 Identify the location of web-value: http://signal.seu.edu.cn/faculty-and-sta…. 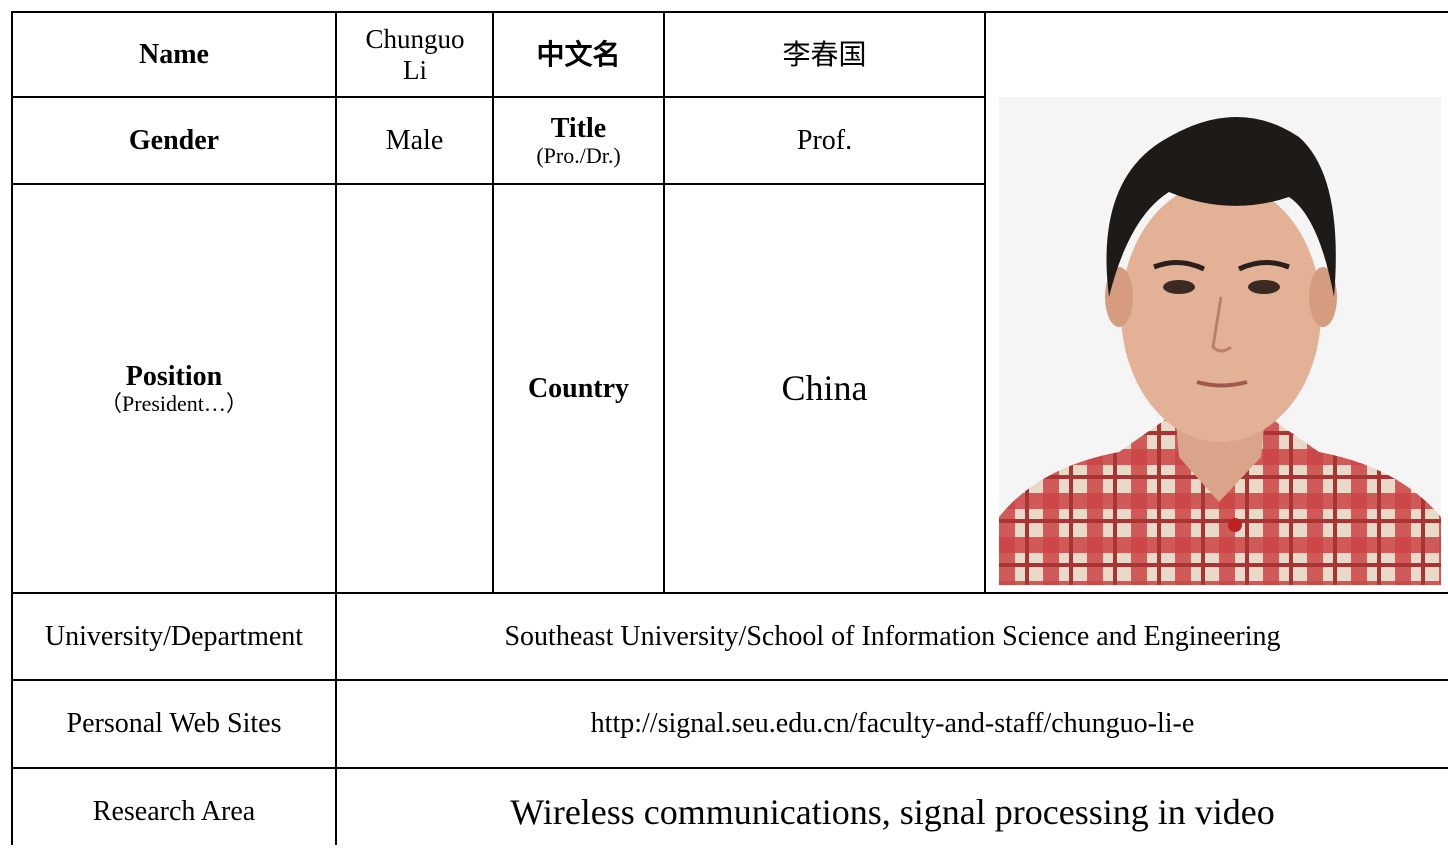
(892, 724).